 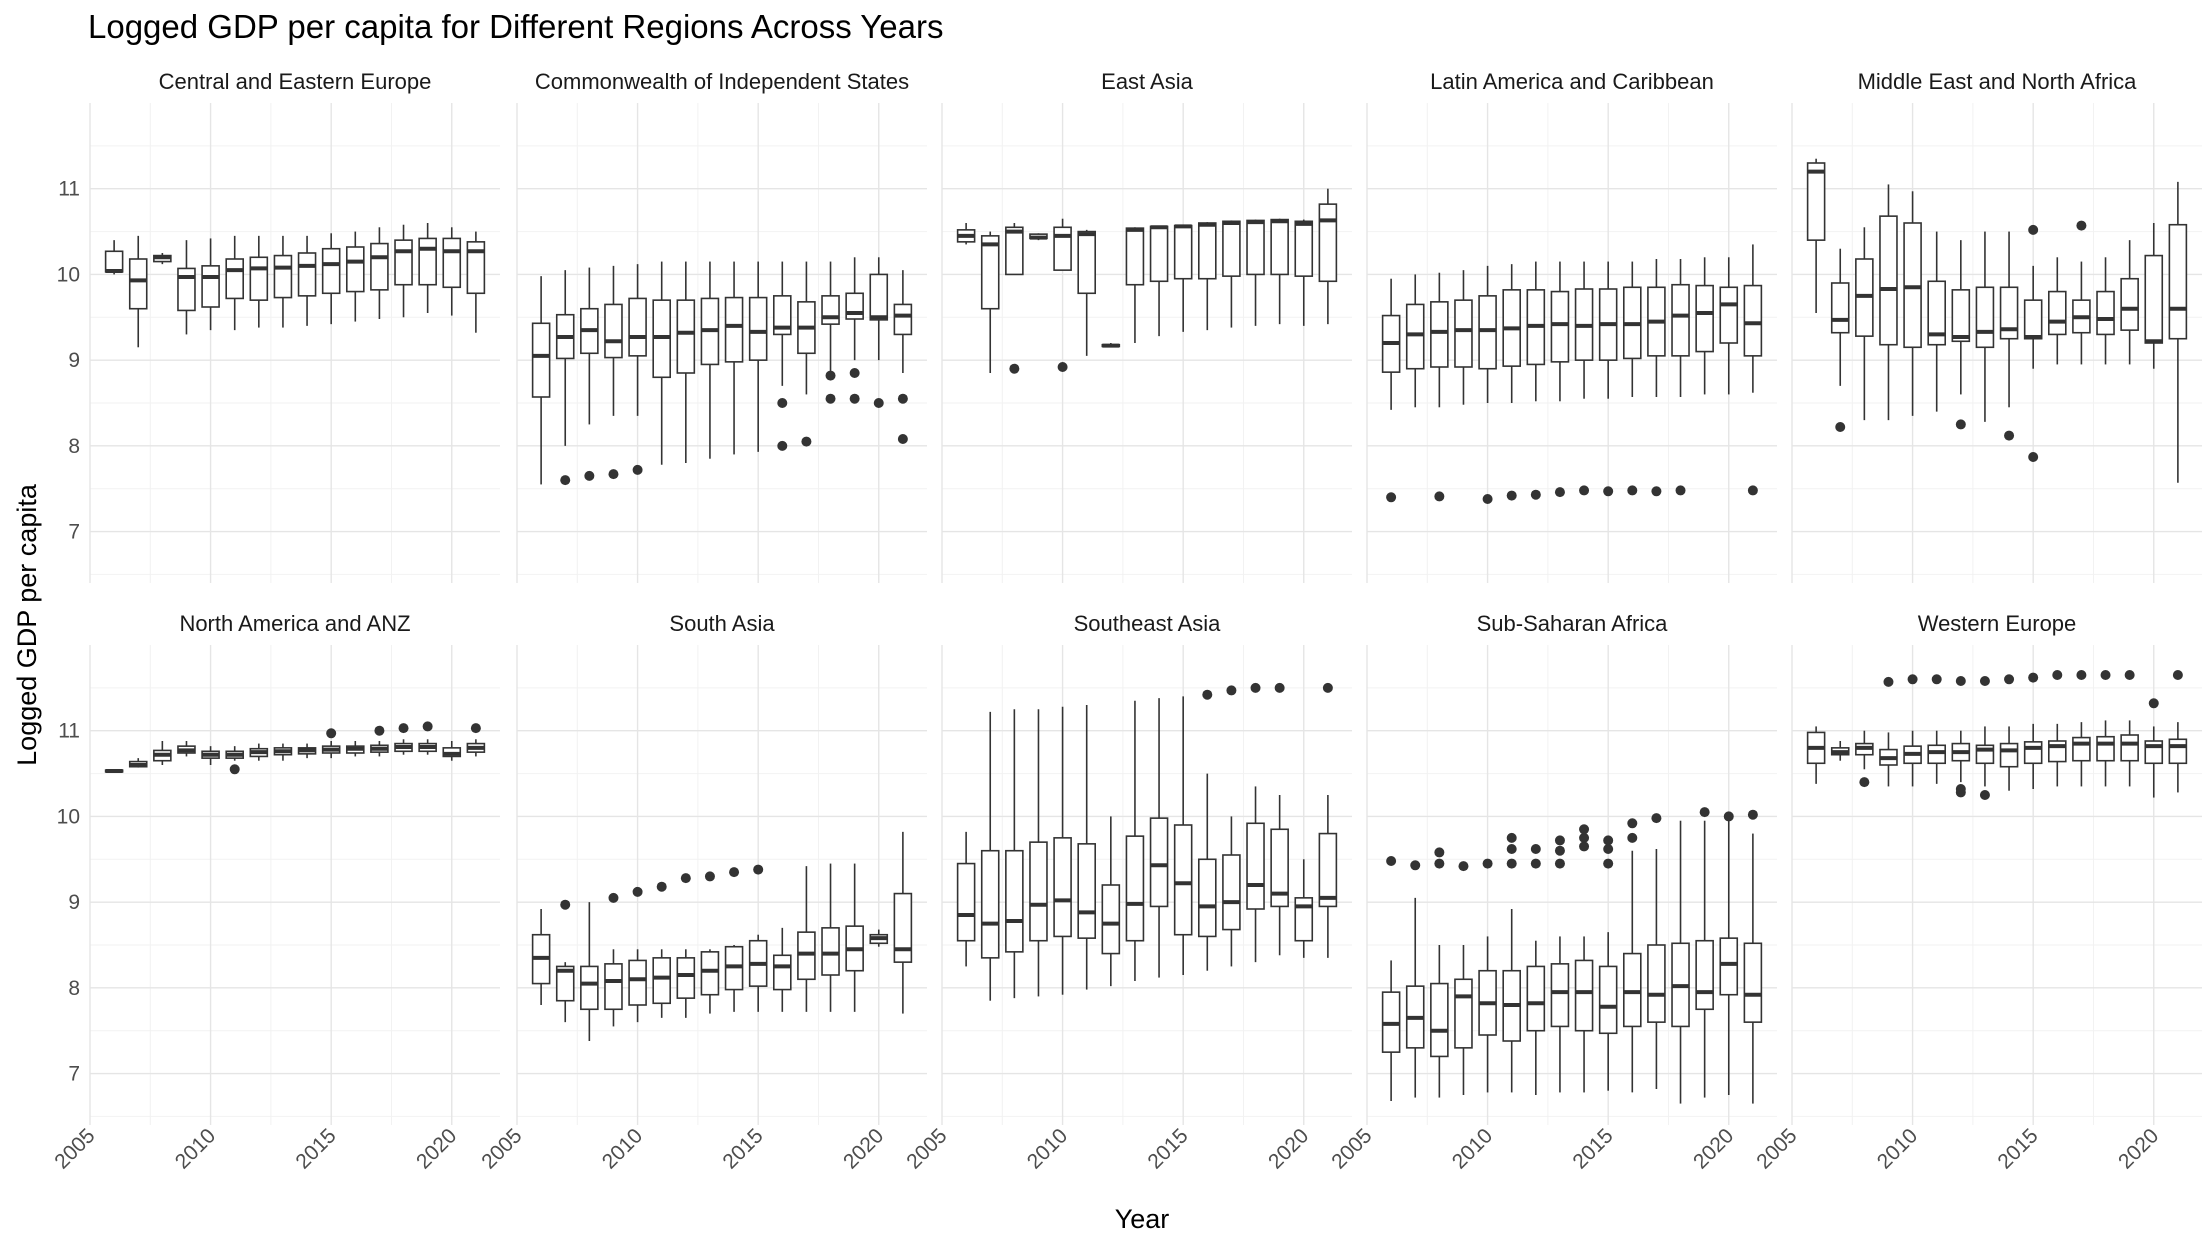 What do you see at coordinates (74, 902) in the screenshot?
I see `y-tick-label: 9` at bounding box center [74, 902].